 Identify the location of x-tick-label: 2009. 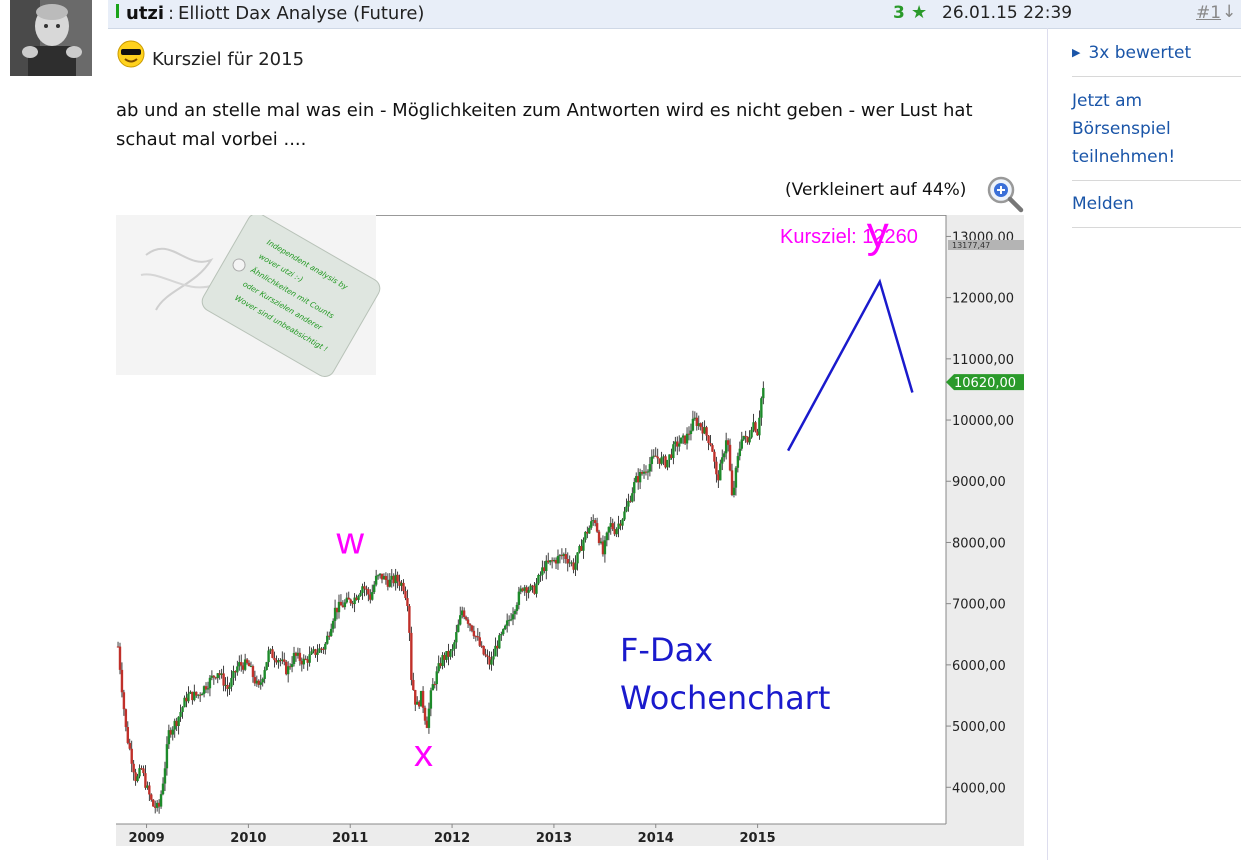
(146, 838).